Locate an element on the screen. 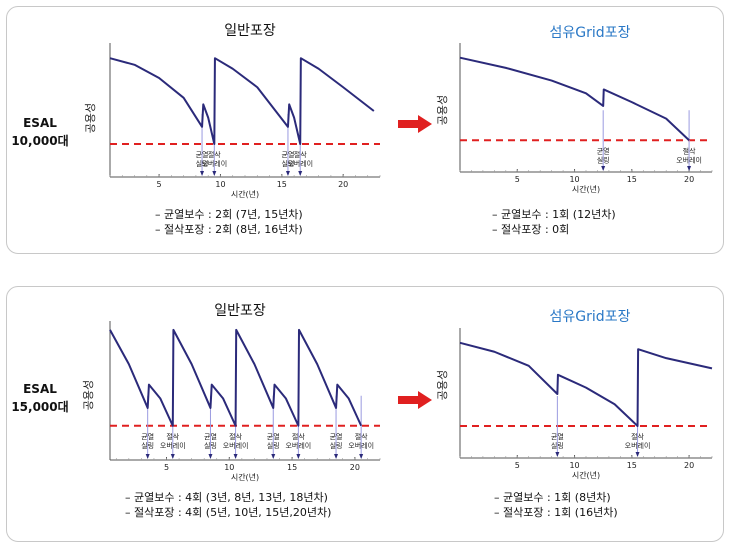  chart-title-grid-top: 섬유Grid포장 is located at coordinates (590, 33).